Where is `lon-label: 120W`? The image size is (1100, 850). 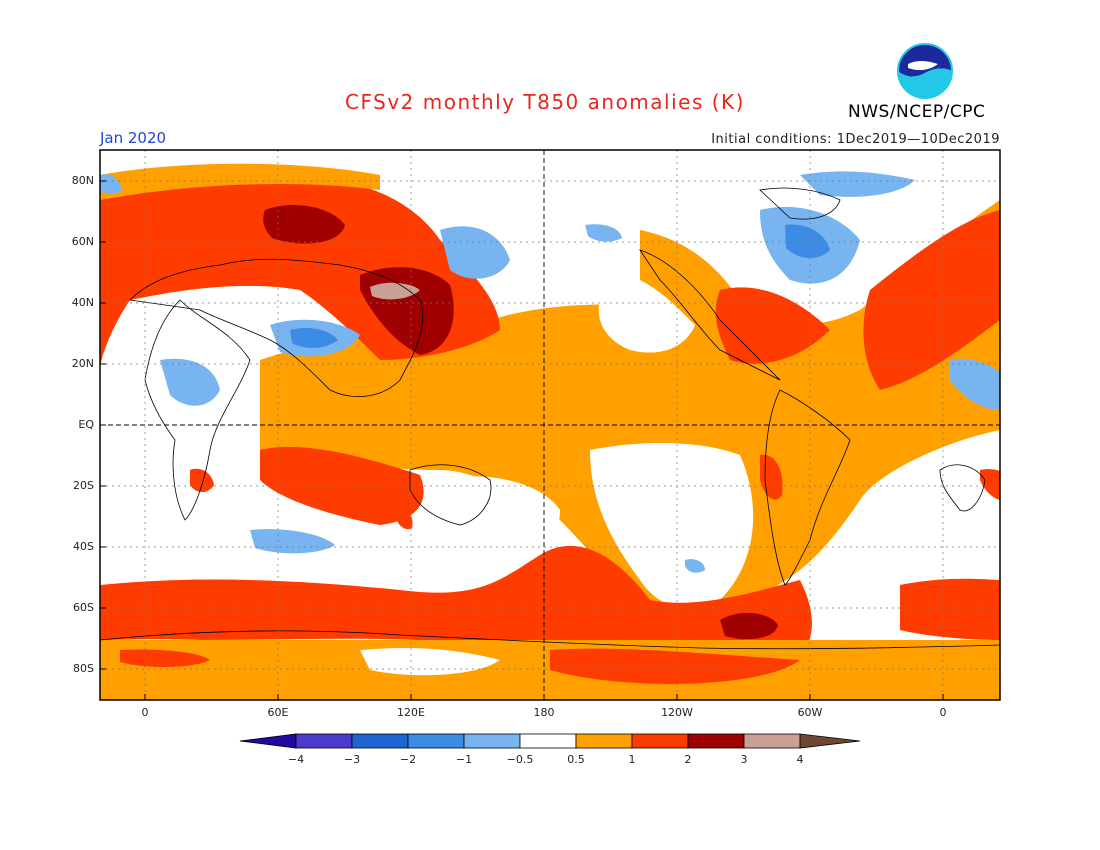
lon-label: 120W is located at coordinates (677, 712).